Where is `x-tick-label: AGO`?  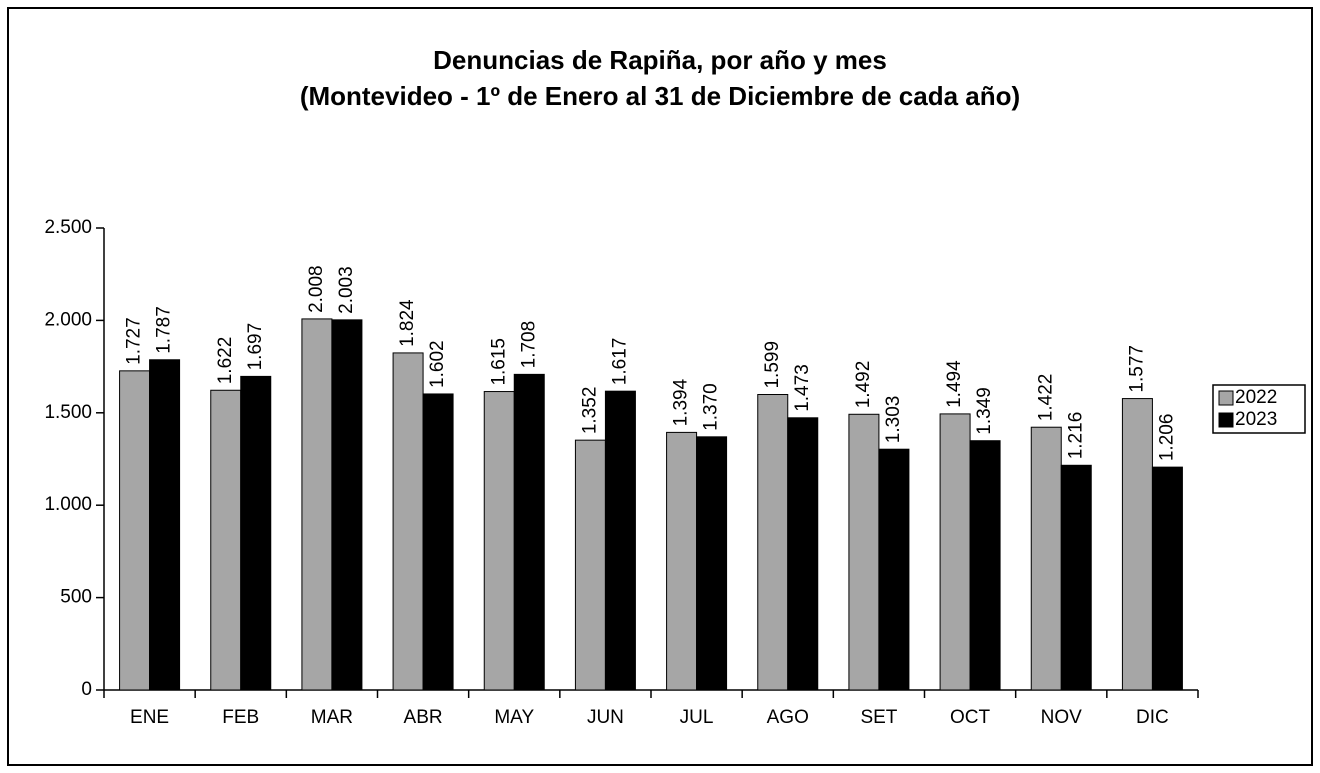 x-tick-label: AGO is located at coordinates (788, 717).